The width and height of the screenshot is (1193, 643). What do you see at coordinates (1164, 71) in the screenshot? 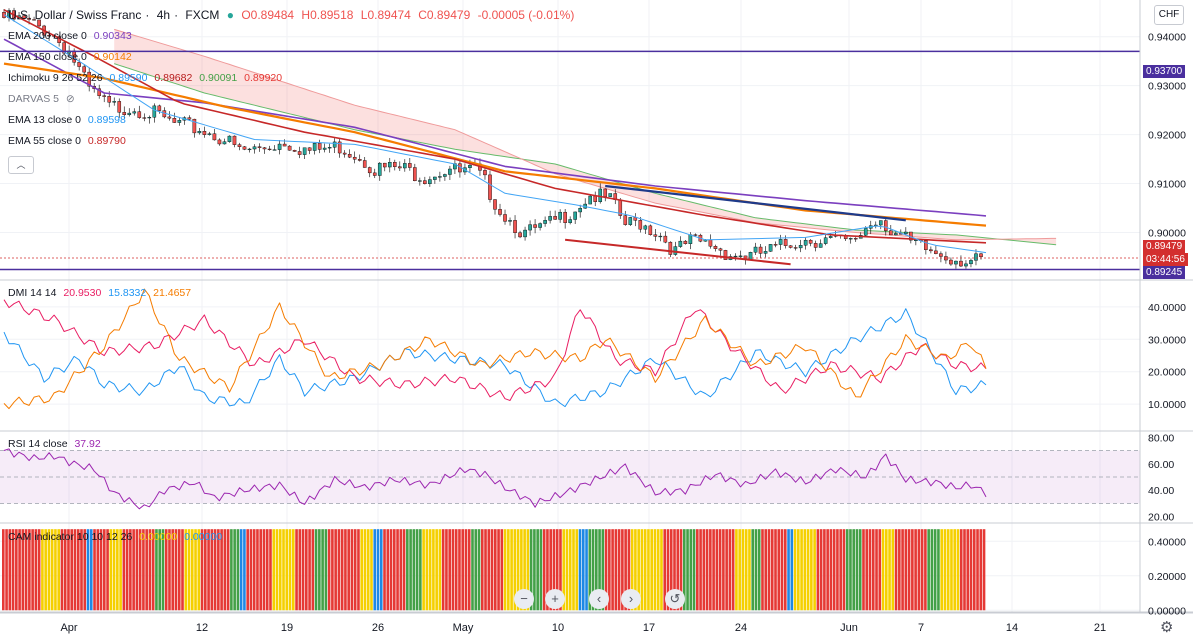
I see `resistance-price-badge: 0.93700` at bounding box center [1164, 71].